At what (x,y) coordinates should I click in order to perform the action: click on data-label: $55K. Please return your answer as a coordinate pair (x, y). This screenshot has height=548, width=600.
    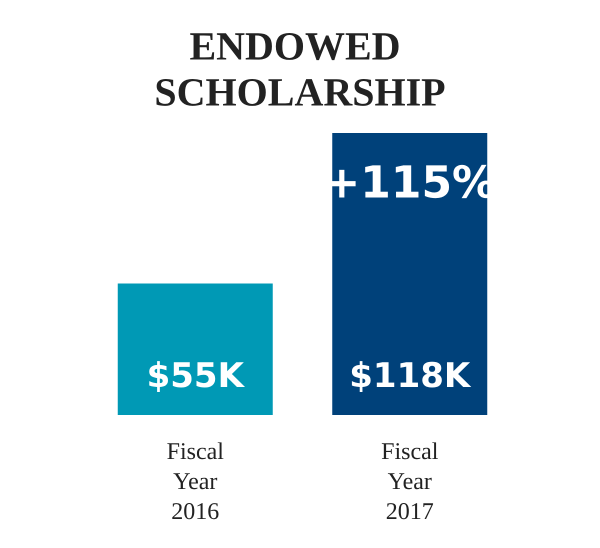
    Looking at the image, I should click on (196, 376).